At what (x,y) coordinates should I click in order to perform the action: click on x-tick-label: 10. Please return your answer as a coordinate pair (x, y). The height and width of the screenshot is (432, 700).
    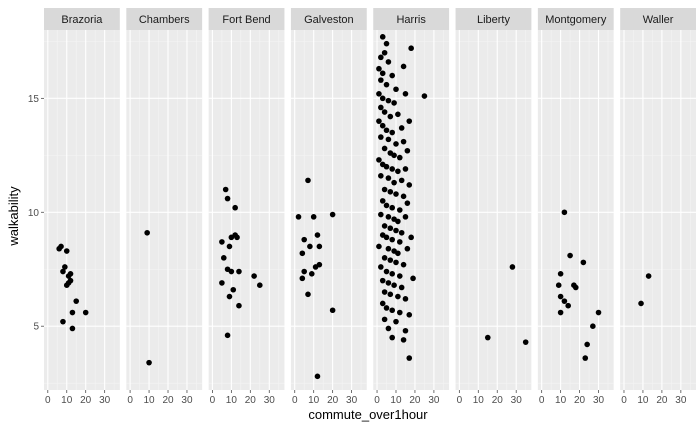
    Looking at the image, I should click on (643, 400).